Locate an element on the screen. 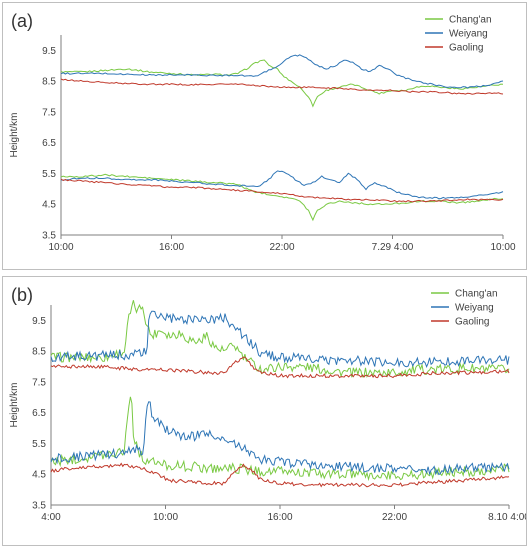 Image resolution: width=531 pixels, height=550 pixels. x-tick-label: 7.29 4:00 is located at coordinates (393, 247).